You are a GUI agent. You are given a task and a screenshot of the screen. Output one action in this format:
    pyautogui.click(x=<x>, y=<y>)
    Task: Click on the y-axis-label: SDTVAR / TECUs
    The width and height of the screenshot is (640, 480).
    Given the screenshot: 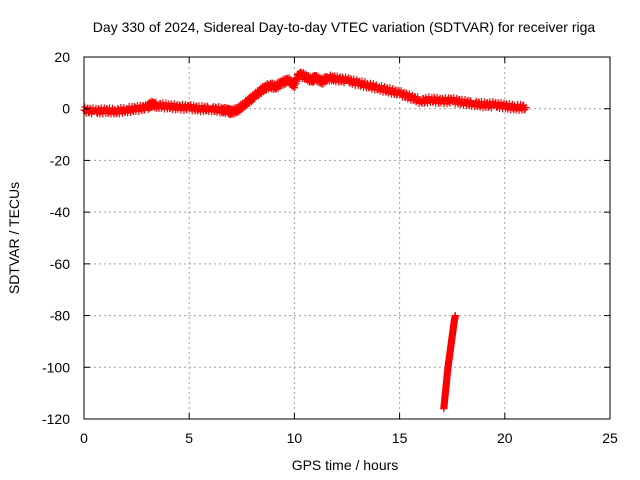 What is the action you would take?
    pyautogui.click(x=14, y=238)
    